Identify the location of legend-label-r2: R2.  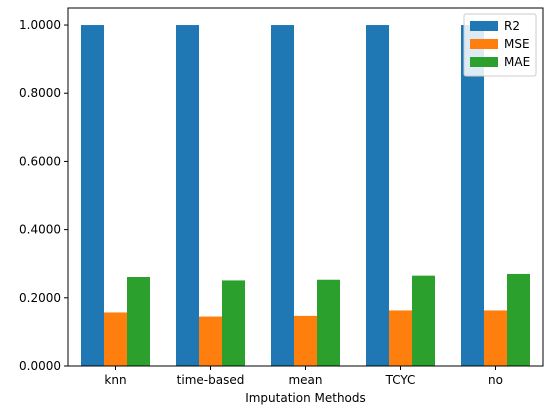
(512, 26).